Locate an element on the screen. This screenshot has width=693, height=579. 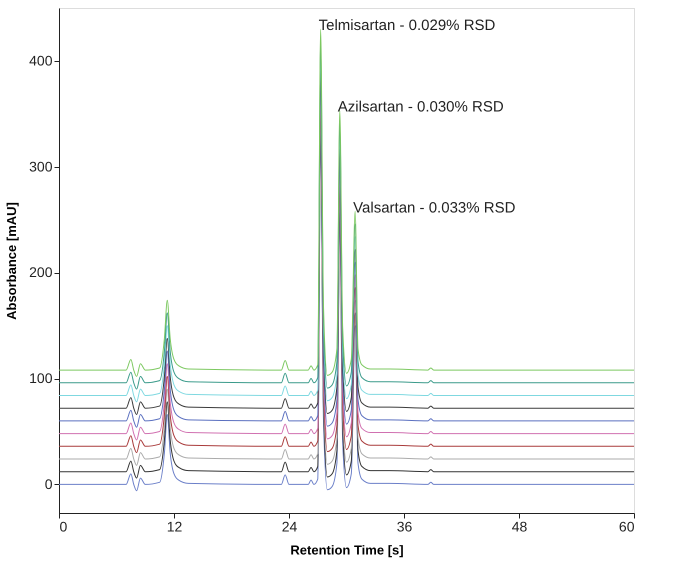
x-tick-label: 36 is located at coordinates (404, 526).